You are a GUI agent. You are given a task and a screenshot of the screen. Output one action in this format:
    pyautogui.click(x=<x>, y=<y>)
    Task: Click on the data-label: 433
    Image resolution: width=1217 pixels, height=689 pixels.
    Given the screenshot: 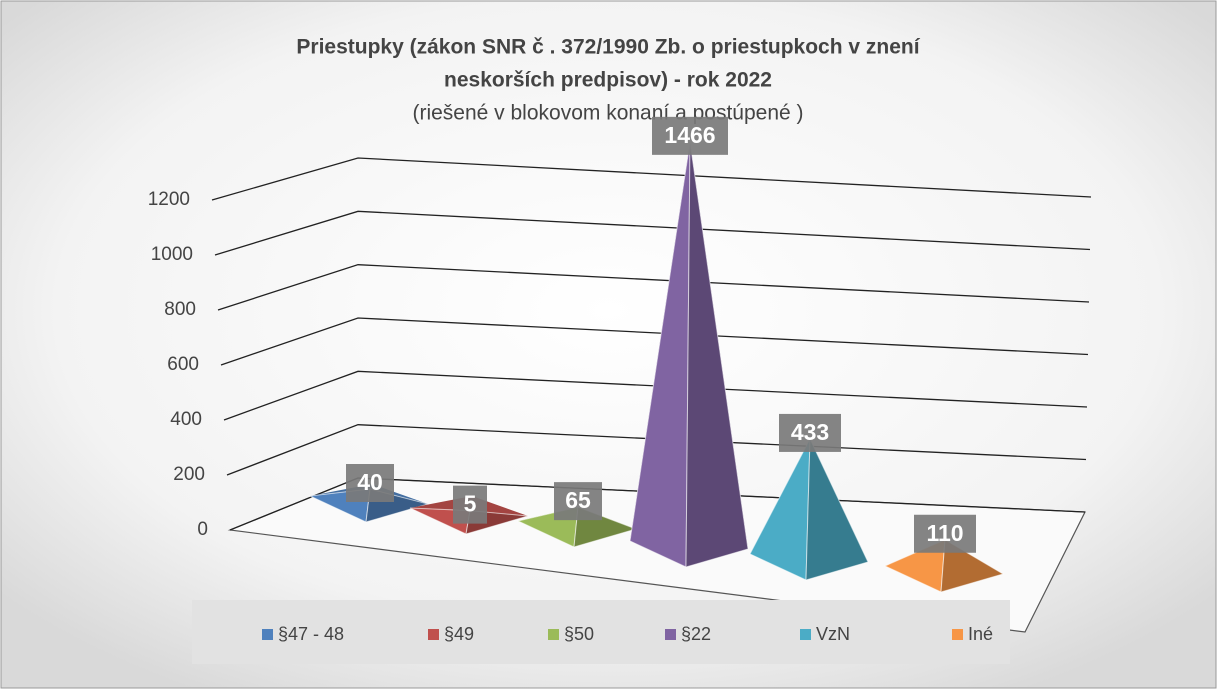 What is the action you would take?
    pyautogui.click(x=810, y=432)
    